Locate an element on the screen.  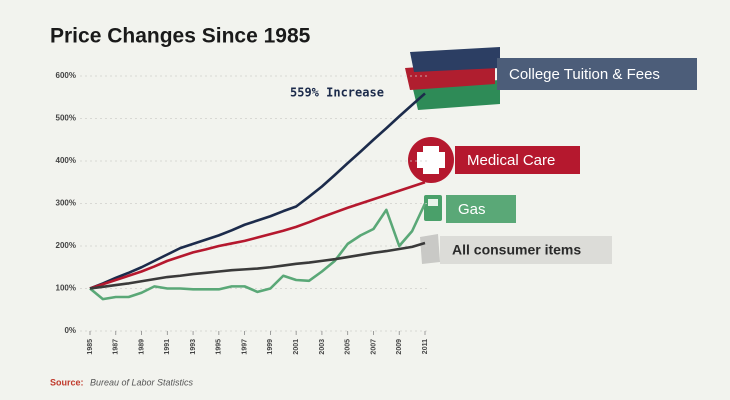
x-tick-label: 1991 is located at coordinates (167, 347).